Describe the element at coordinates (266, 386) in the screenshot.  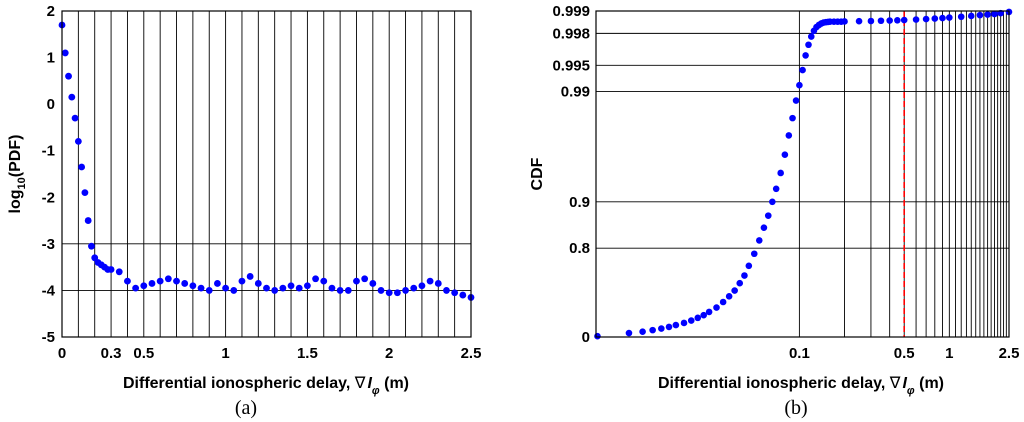
I see `panel-a-x-axis-label: Differential ionospheric delay, ∇ Iφ (m)` at that location.